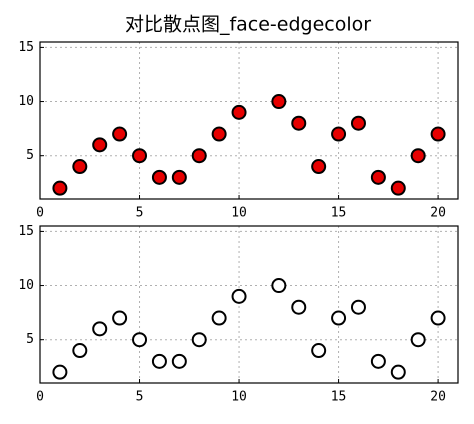 Image resolution: width=474 pixels, height=424 pixels. I want to click on chart-title: 对比散点图_face-edgecolor, so click(248, 25).